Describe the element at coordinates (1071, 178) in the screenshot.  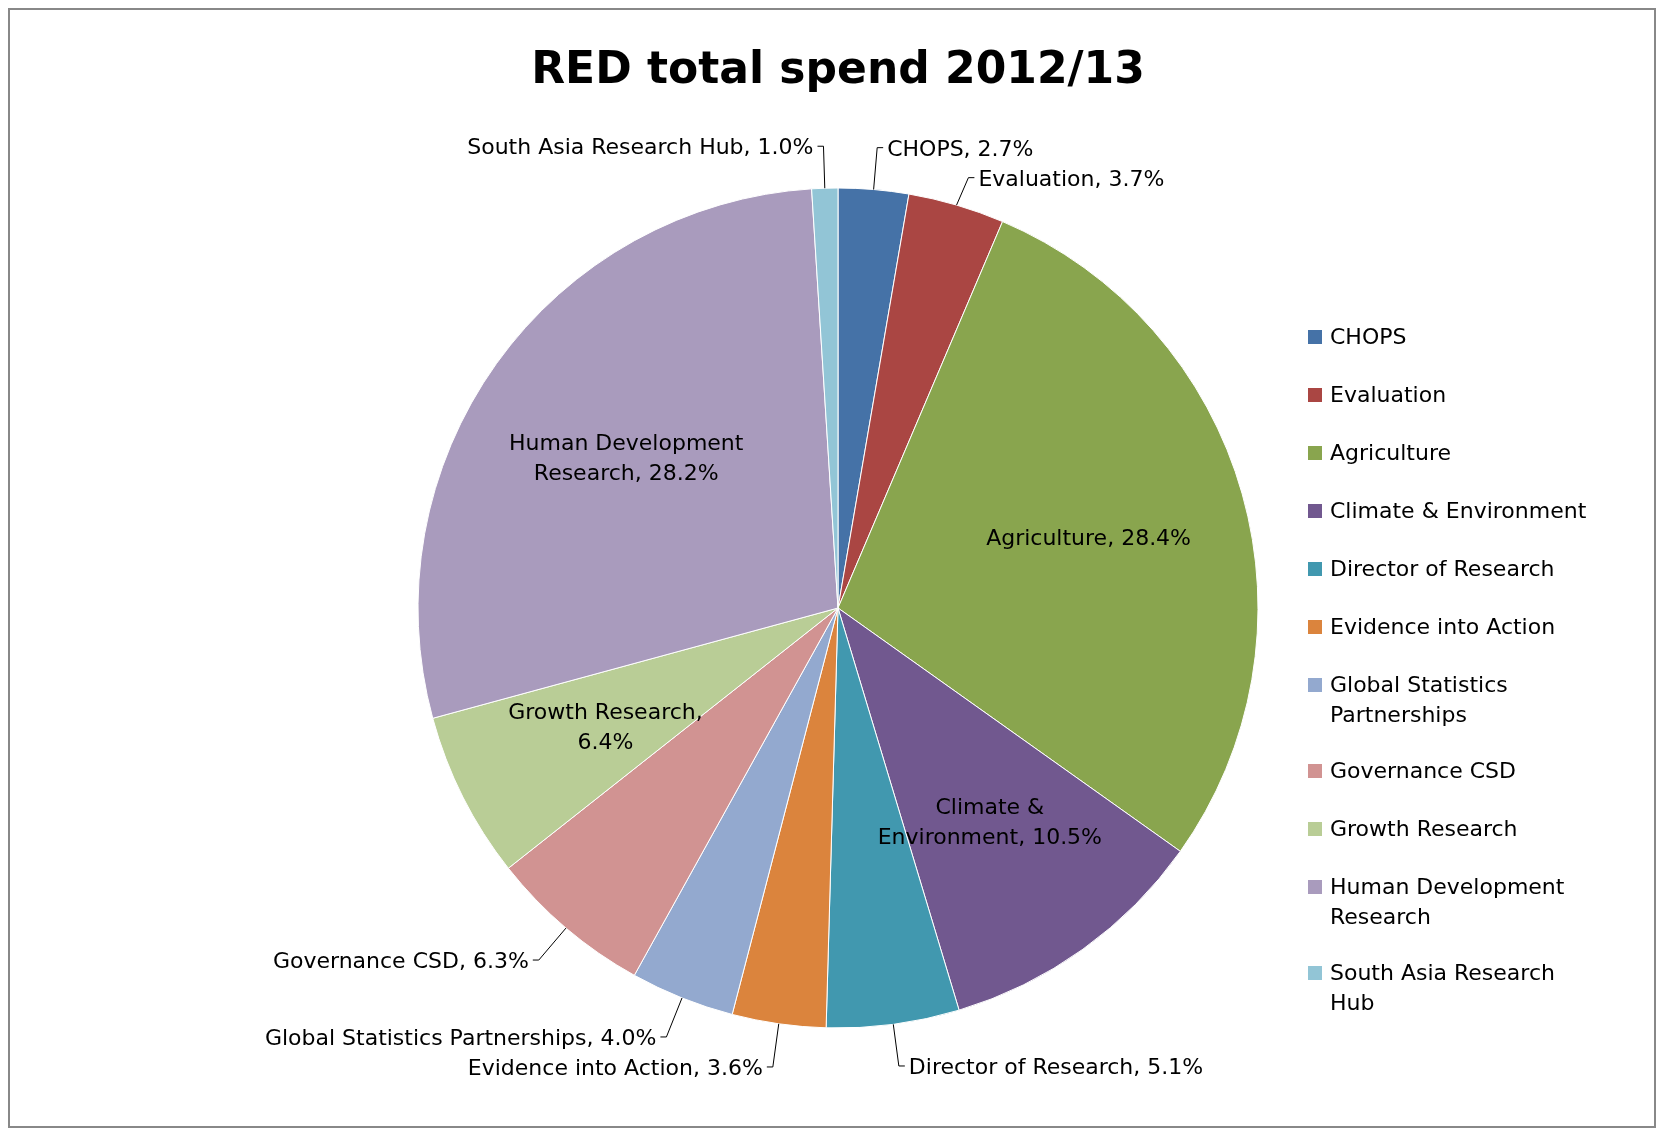
I see `data-label: Evaluation, 3.7%` at that location.